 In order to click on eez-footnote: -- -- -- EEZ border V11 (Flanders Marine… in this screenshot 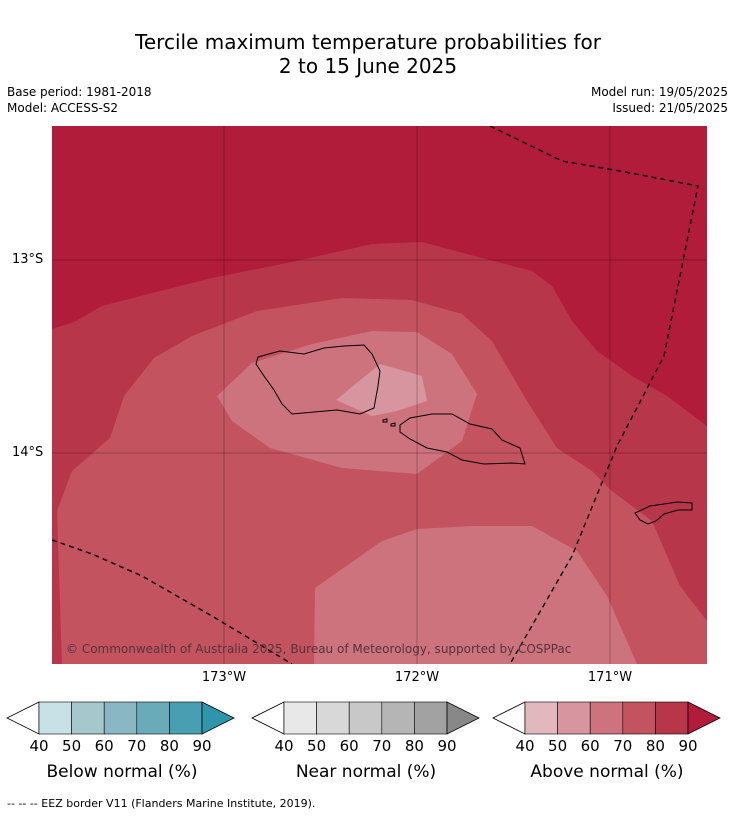, I will do `click(161, 803)`.